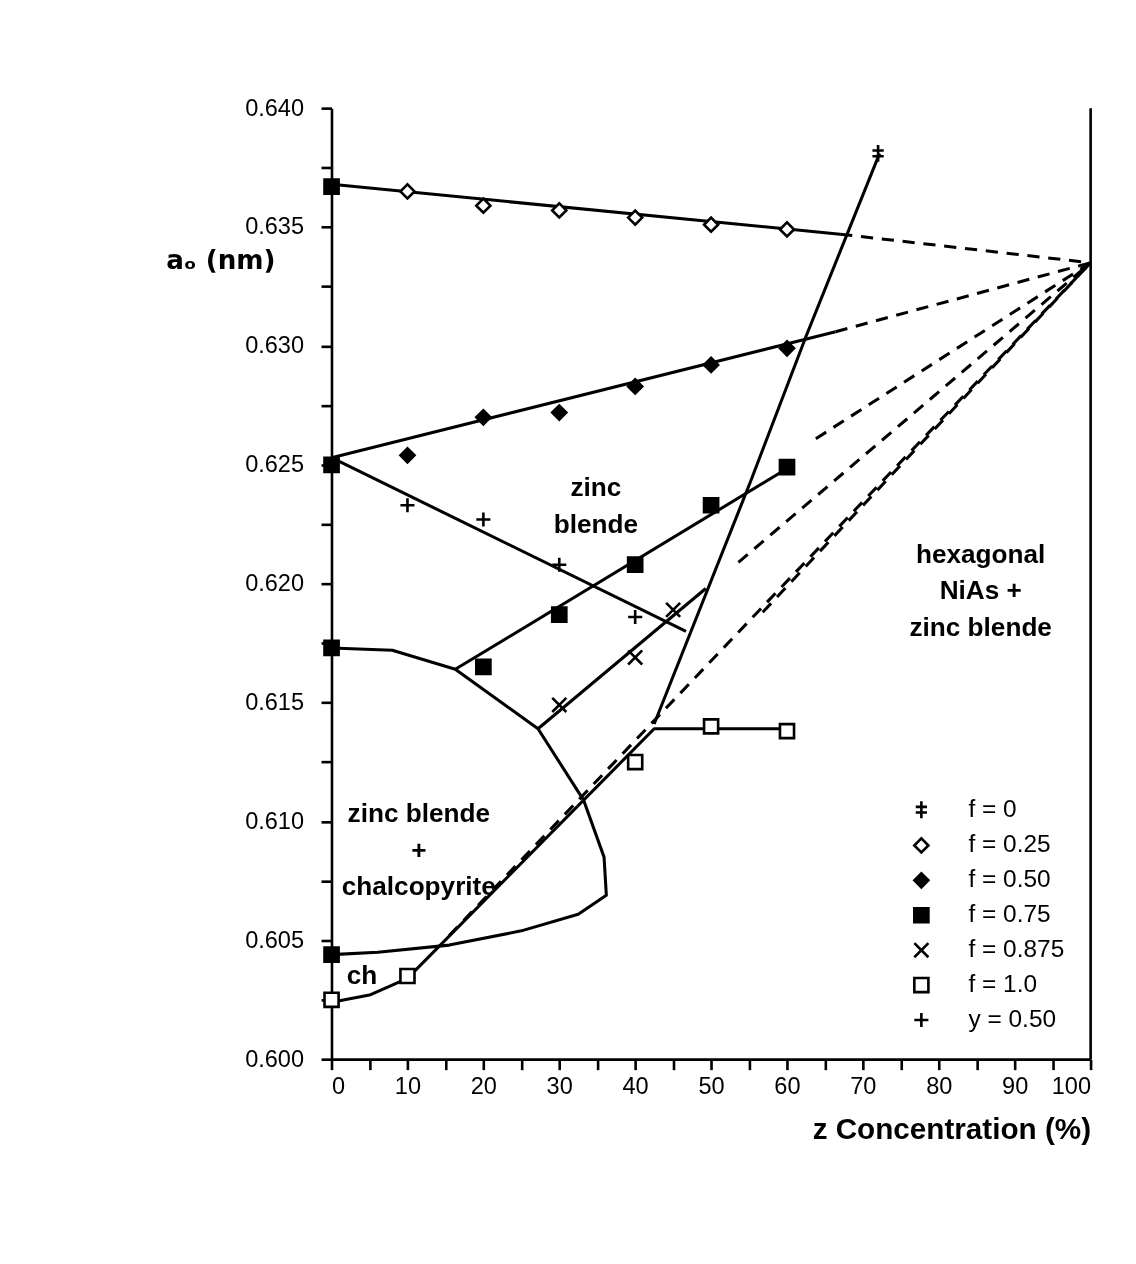 This screenshot has width=1136, height=1264. What do you see at coordinates (275, 939) in the screenshot?
I see `y-tick-label: 0.605` at bounding box center [275, 939].